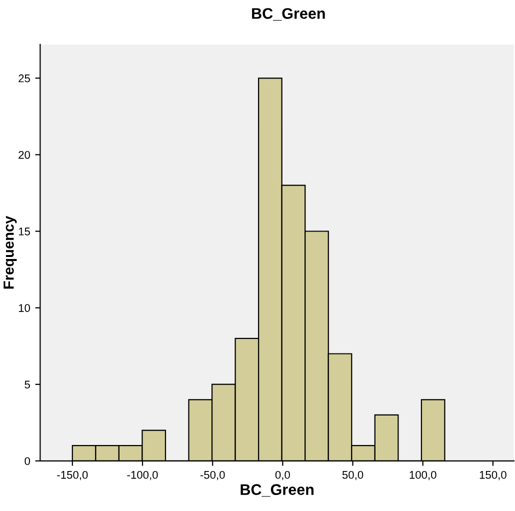 This screenshot has width=515, height=511. Describe the element at coordinates (277, 490) in the screenshot. I see `x-axis-title: BC_Green` at that location.